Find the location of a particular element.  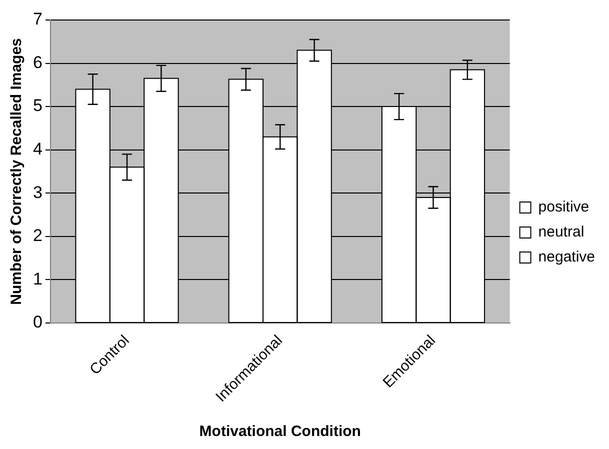

y-tick-label: 4 is located at coordinates (37, 149).